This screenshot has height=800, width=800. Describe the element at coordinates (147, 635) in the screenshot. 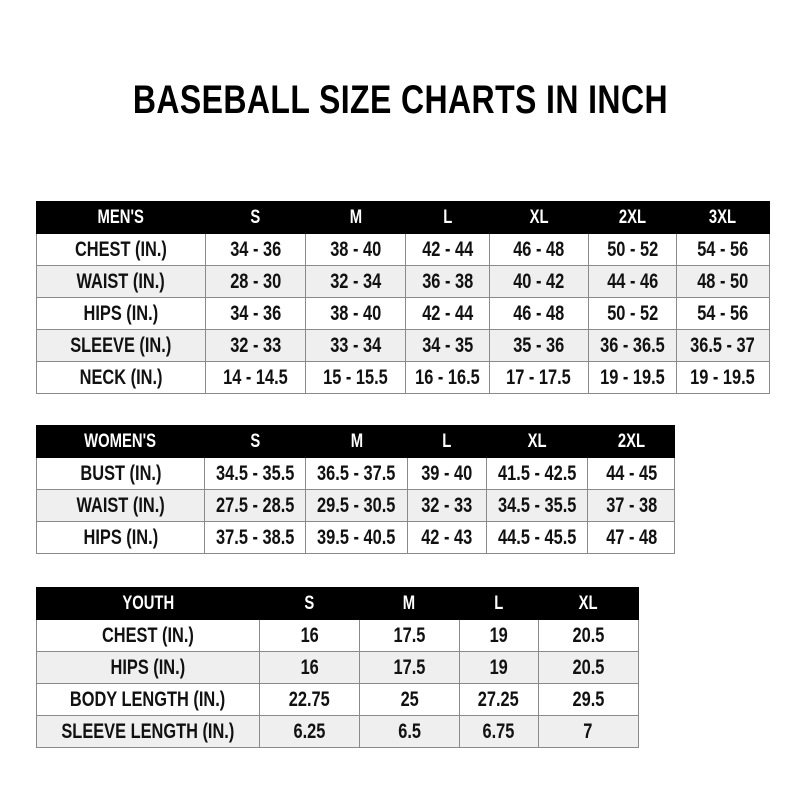

I see `measurement-label-text: CHEST (IN.)` at that location.